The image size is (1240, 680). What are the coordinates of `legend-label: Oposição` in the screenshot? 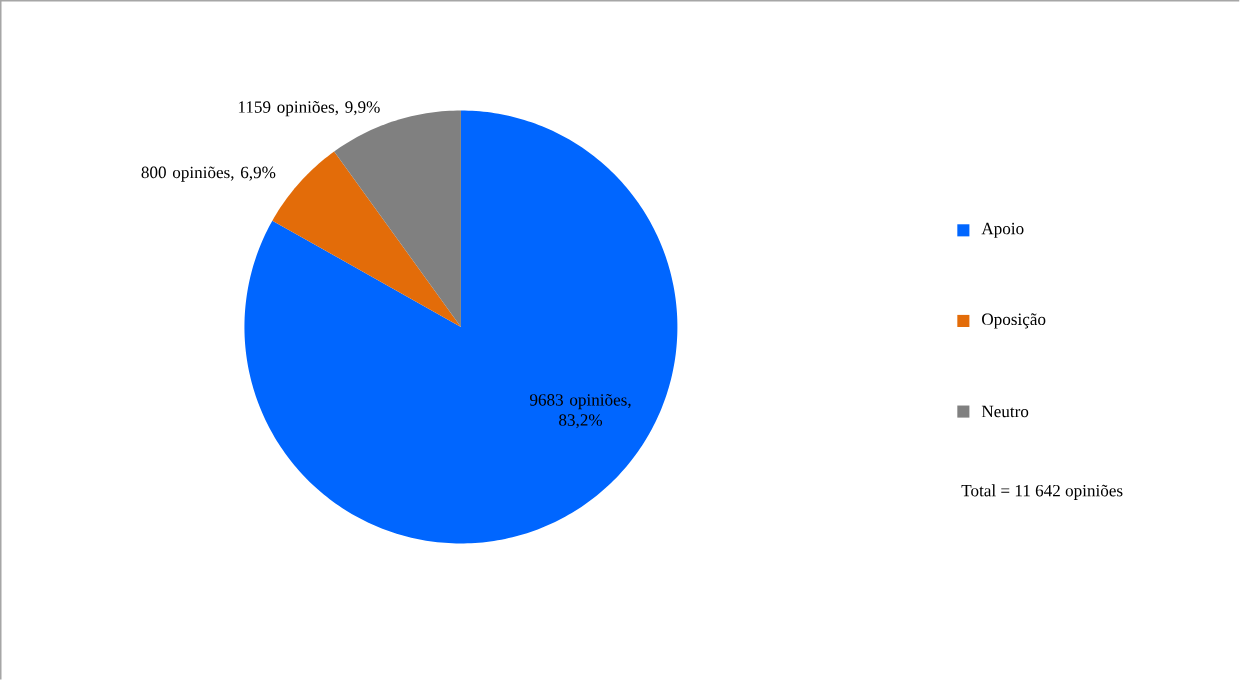 It's located at (1014, 321).